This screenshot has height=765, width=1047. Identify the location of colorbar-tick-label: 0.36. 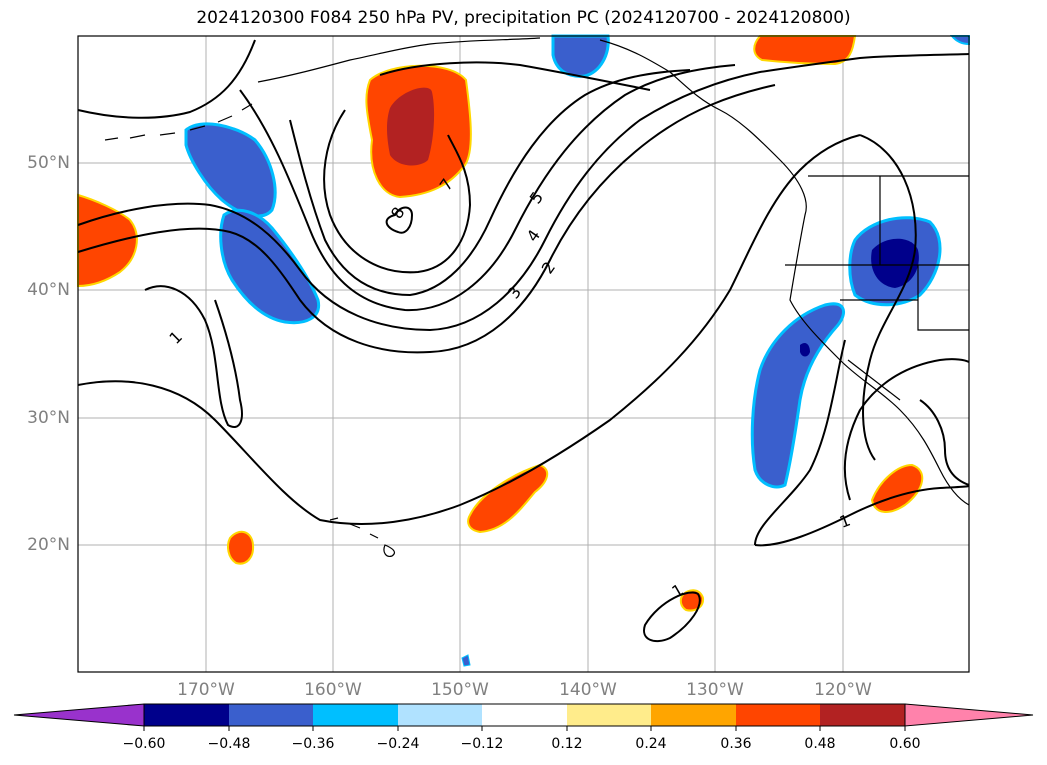
(736, 744).